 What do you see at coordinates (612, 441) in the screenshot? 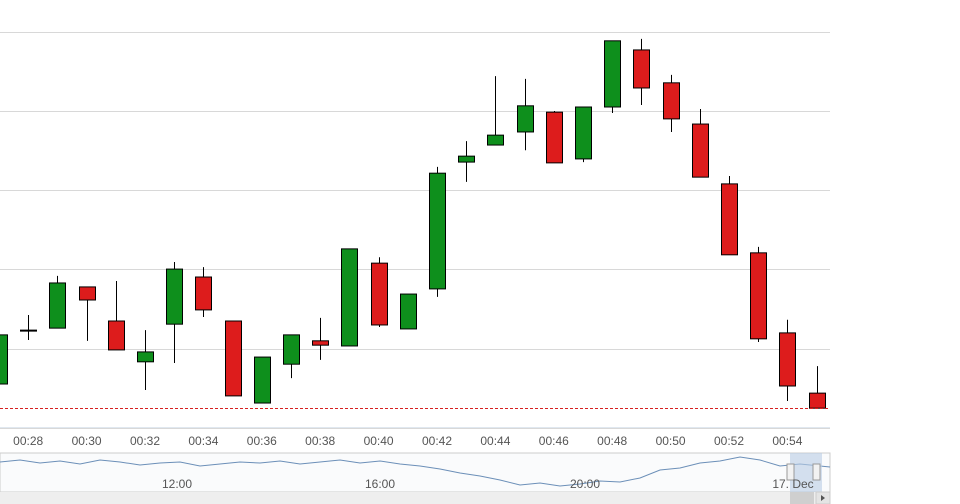
I see `x-tick-label: 00:48` at bounding box center [612, 441].